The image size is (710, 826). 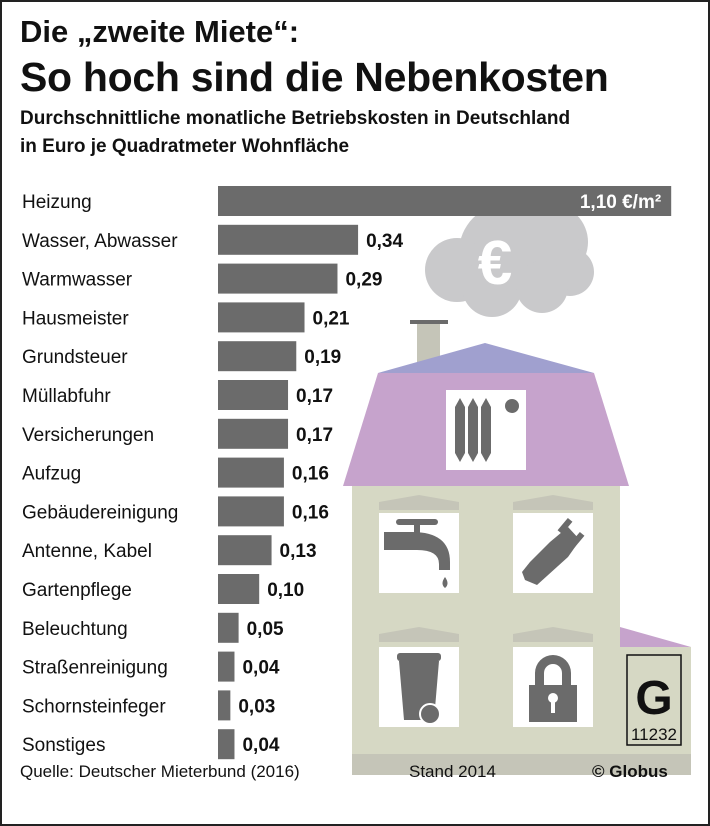 What do you see at coordinates (57, 202) in the screenshot?
I see `category-label: Heizung` at bounding box center [57, 202].